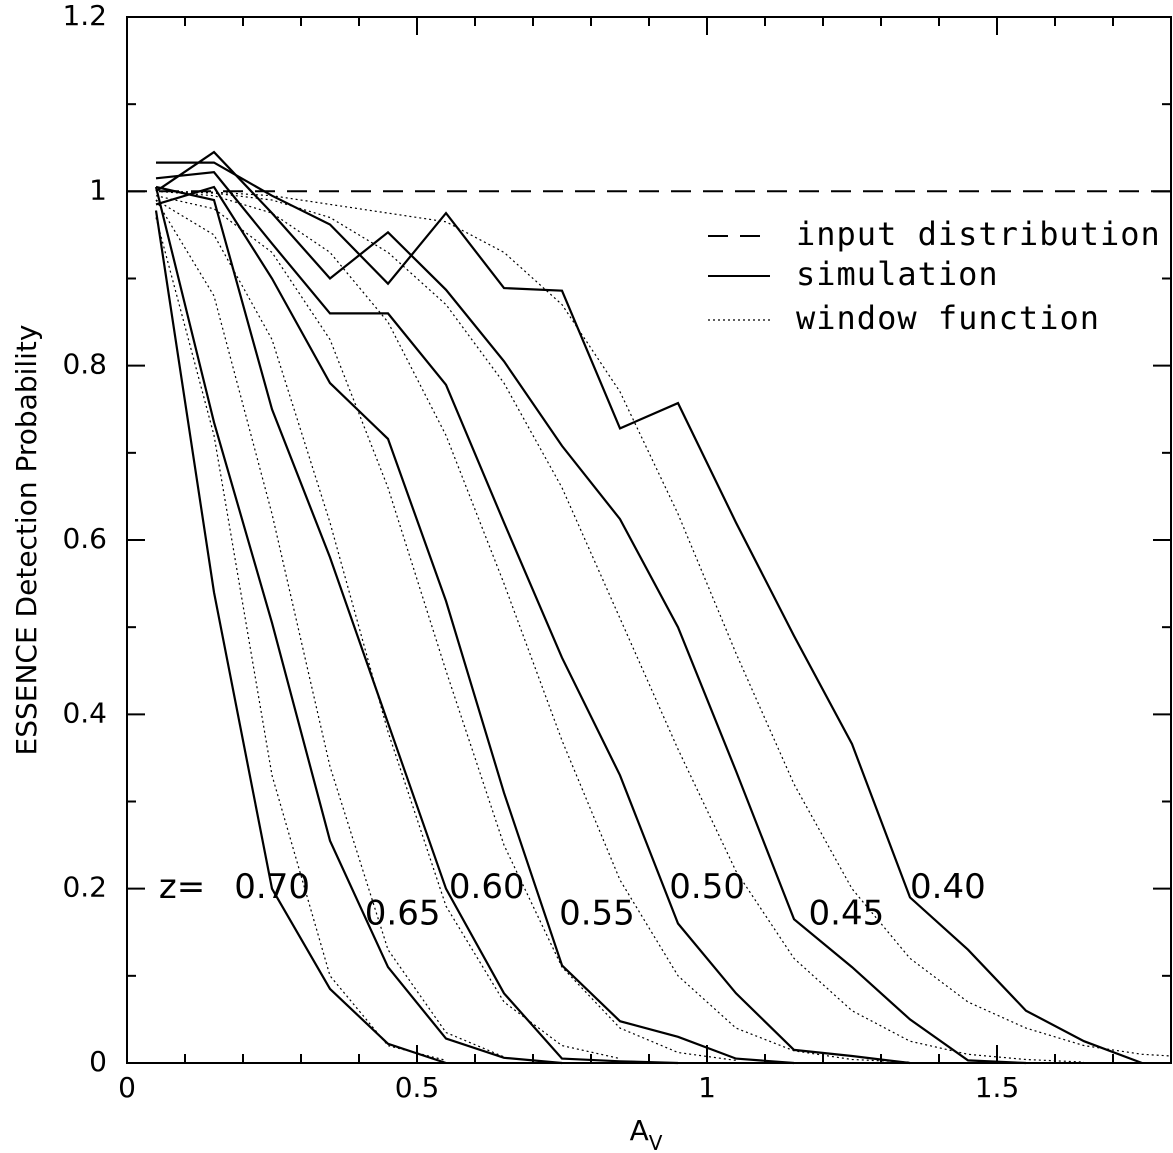  What do you see at coordinates (84, 538) in the screenshot?
I see `y-tick-label: 0.6` at bounding box center [84, 538].